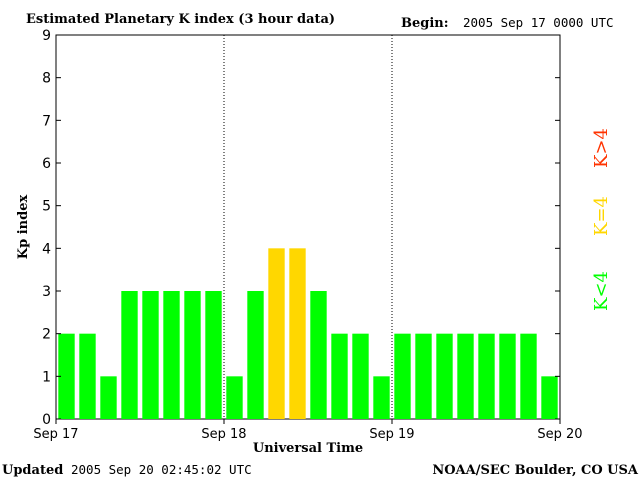 Image resolution: width=640 pixels, height=480 pixels. Describe the element at coordinates (308, 448) in the screenshot. I see `x-axis-label: Universal Time` at that location.